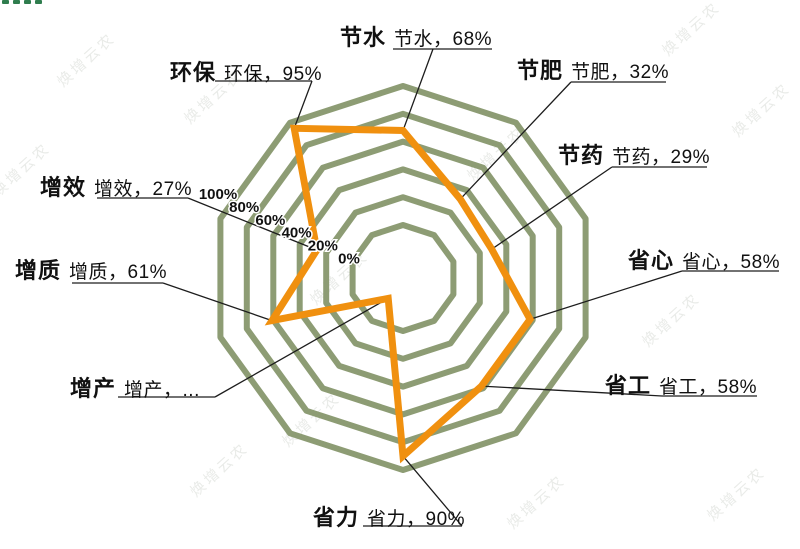 The image size is (800, 549). I want to click on leader-line-efficiency-increase, so click(207, 224).